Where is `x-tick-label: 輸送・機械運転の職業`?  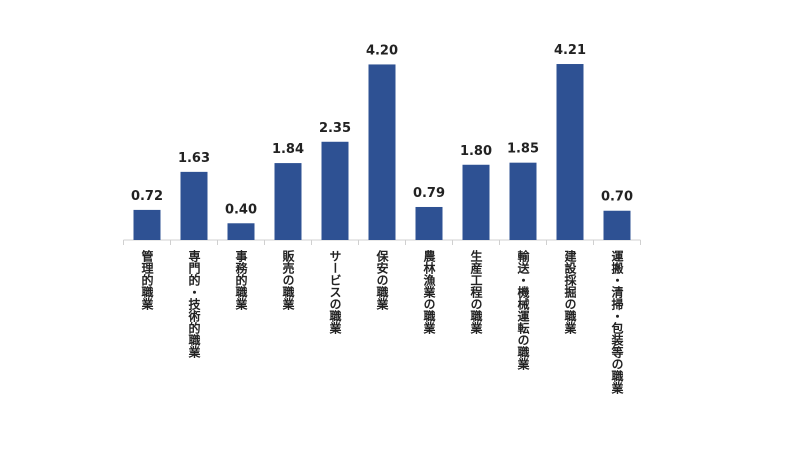
x-tick-label: 輸送・機械運転の職業 is located at coordinates (523, 310).